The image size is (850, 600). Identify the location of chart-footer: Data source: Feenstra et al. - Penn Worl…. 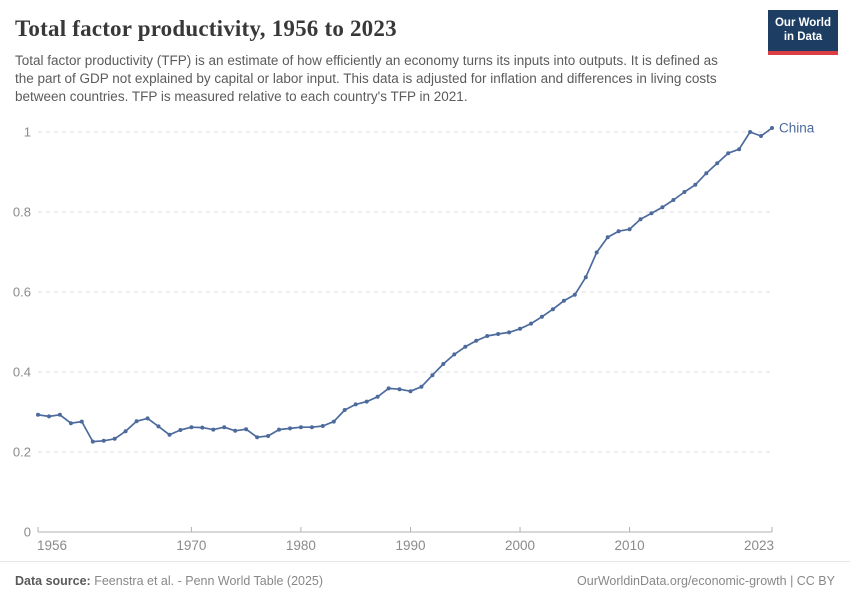
(425, 580).